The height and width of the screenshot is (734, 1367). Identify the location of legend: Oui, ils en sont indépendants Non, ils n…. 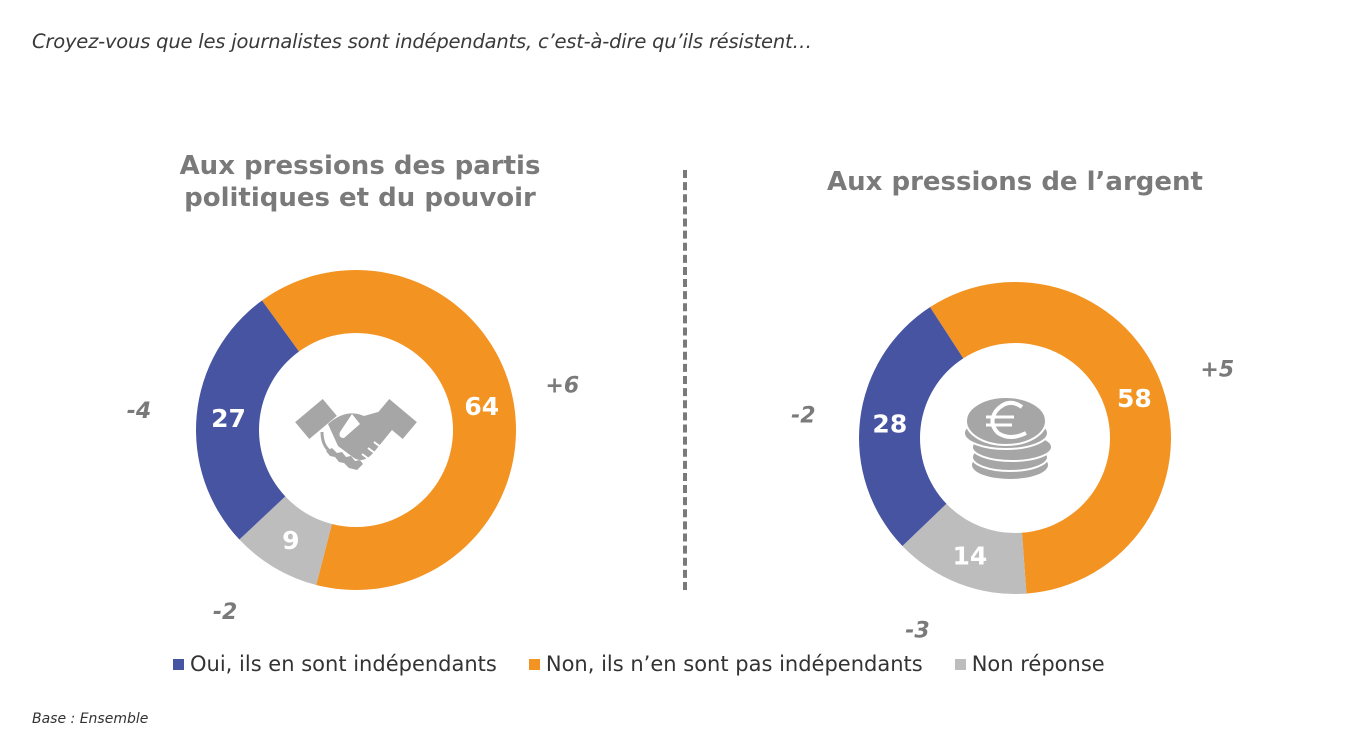
(655, 664).